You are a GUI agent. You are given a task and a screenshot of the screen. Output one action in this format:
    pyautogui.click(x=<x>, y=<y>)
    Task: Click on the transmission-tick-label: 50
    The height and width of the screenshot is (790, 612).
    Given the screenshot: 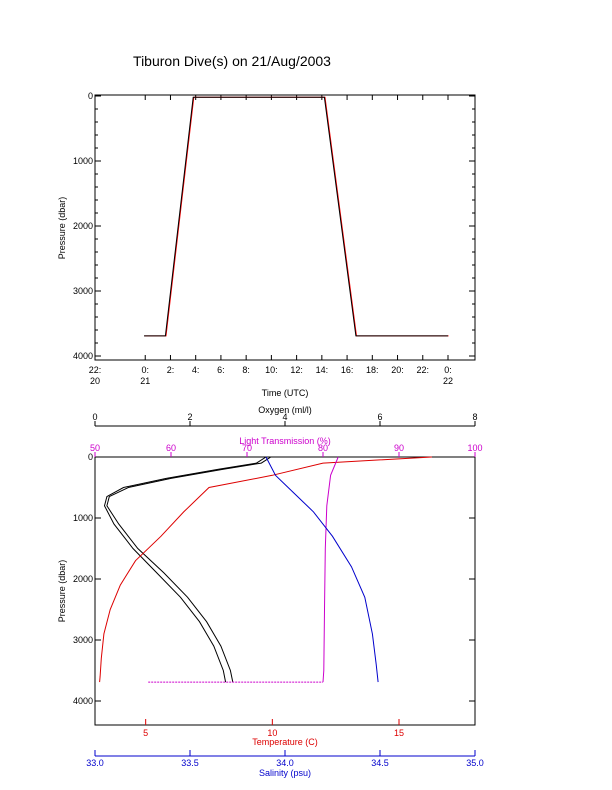 What is the action you would take?
    pyautogui.click(x=95, y=448)
    